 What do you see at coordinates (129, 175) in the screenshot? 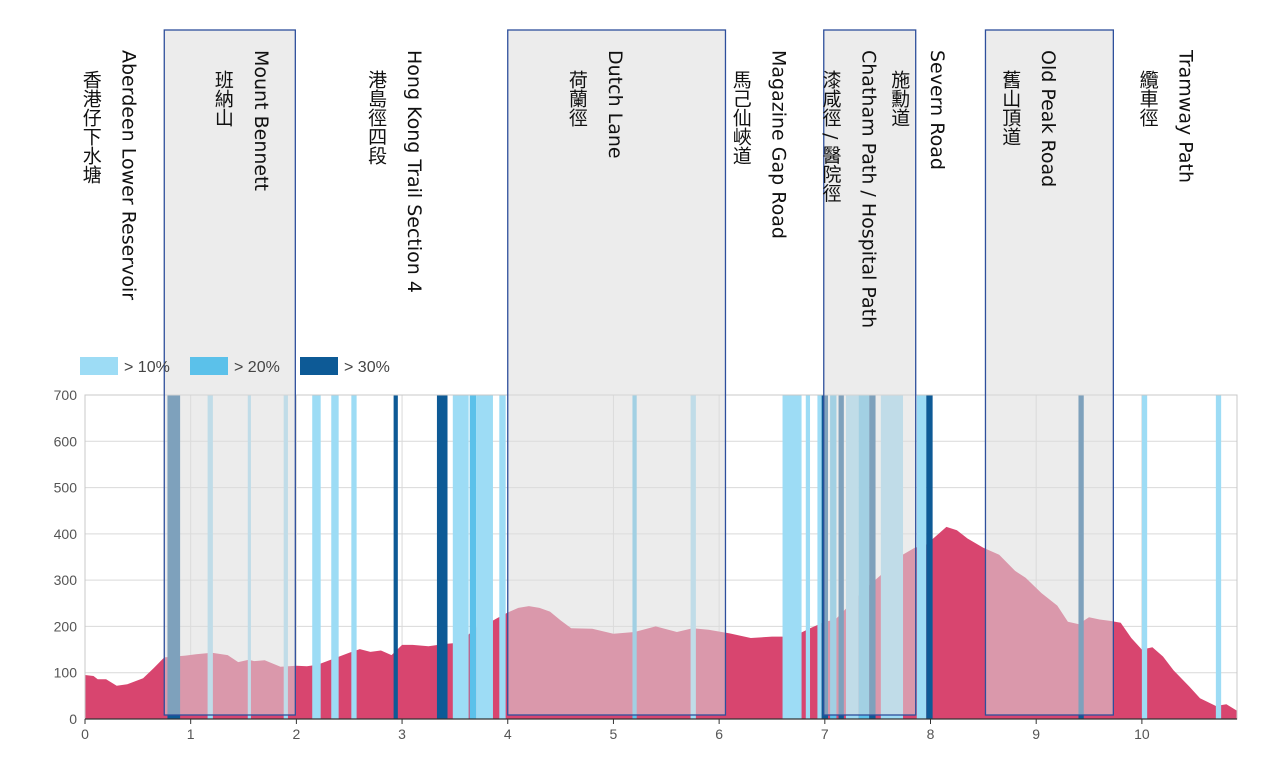
I see `place-name-en: Aberdeen Lower Reservoir` at bounding box center [129, 175].